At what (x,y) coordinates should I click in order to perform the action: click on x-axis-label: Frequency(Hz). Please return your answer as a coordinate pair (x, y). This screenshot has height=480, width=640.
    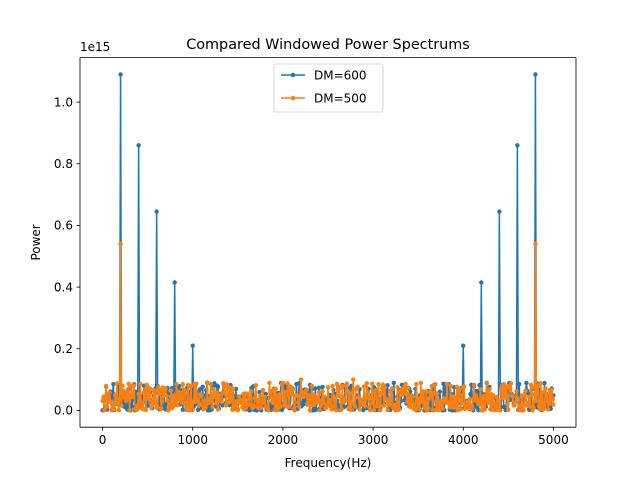
    Looking at the image, I should click on (328, 463).